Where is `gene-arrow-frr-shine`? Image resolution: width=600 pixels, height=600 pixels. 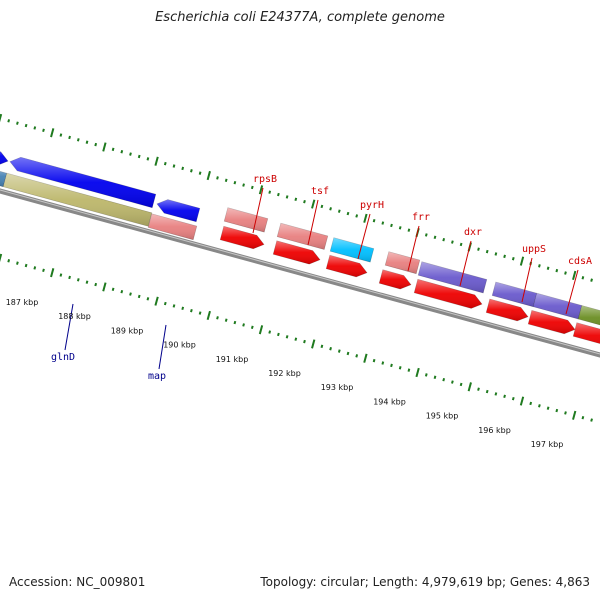 gene-arrow-frr-shine is located at coordinates (395, 279).